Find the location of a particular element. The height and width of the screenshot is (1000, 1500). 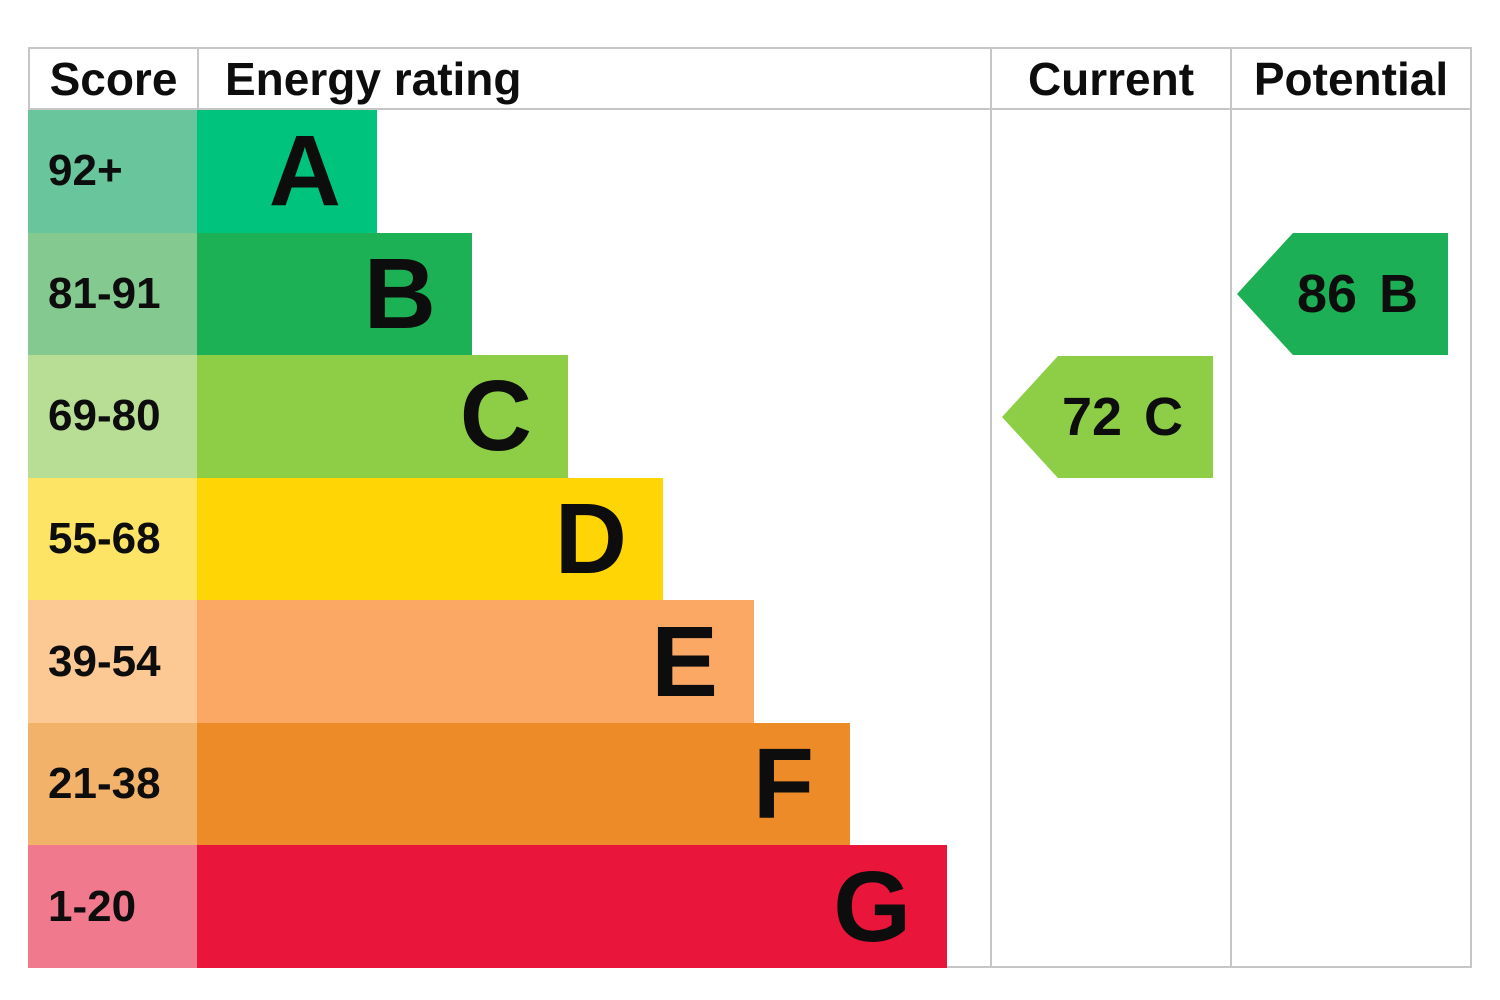

current-rating-value: 72 is located at coordinates (1092, 417).